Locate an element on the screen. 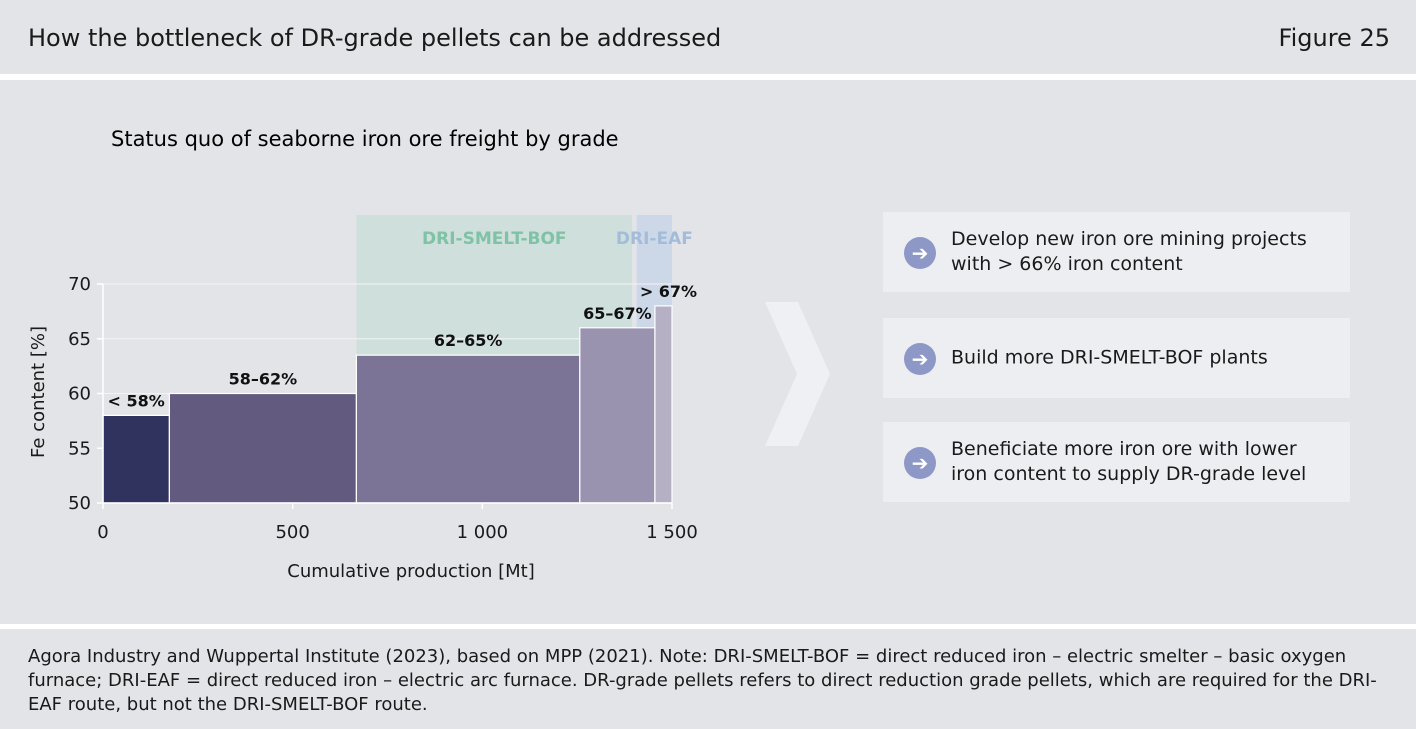 Image resolution: width=1416 pixels, height=729 pixels. action-text-2: Build more DRI-SMELT-BOF plants is located at coordinates (1109, 357).